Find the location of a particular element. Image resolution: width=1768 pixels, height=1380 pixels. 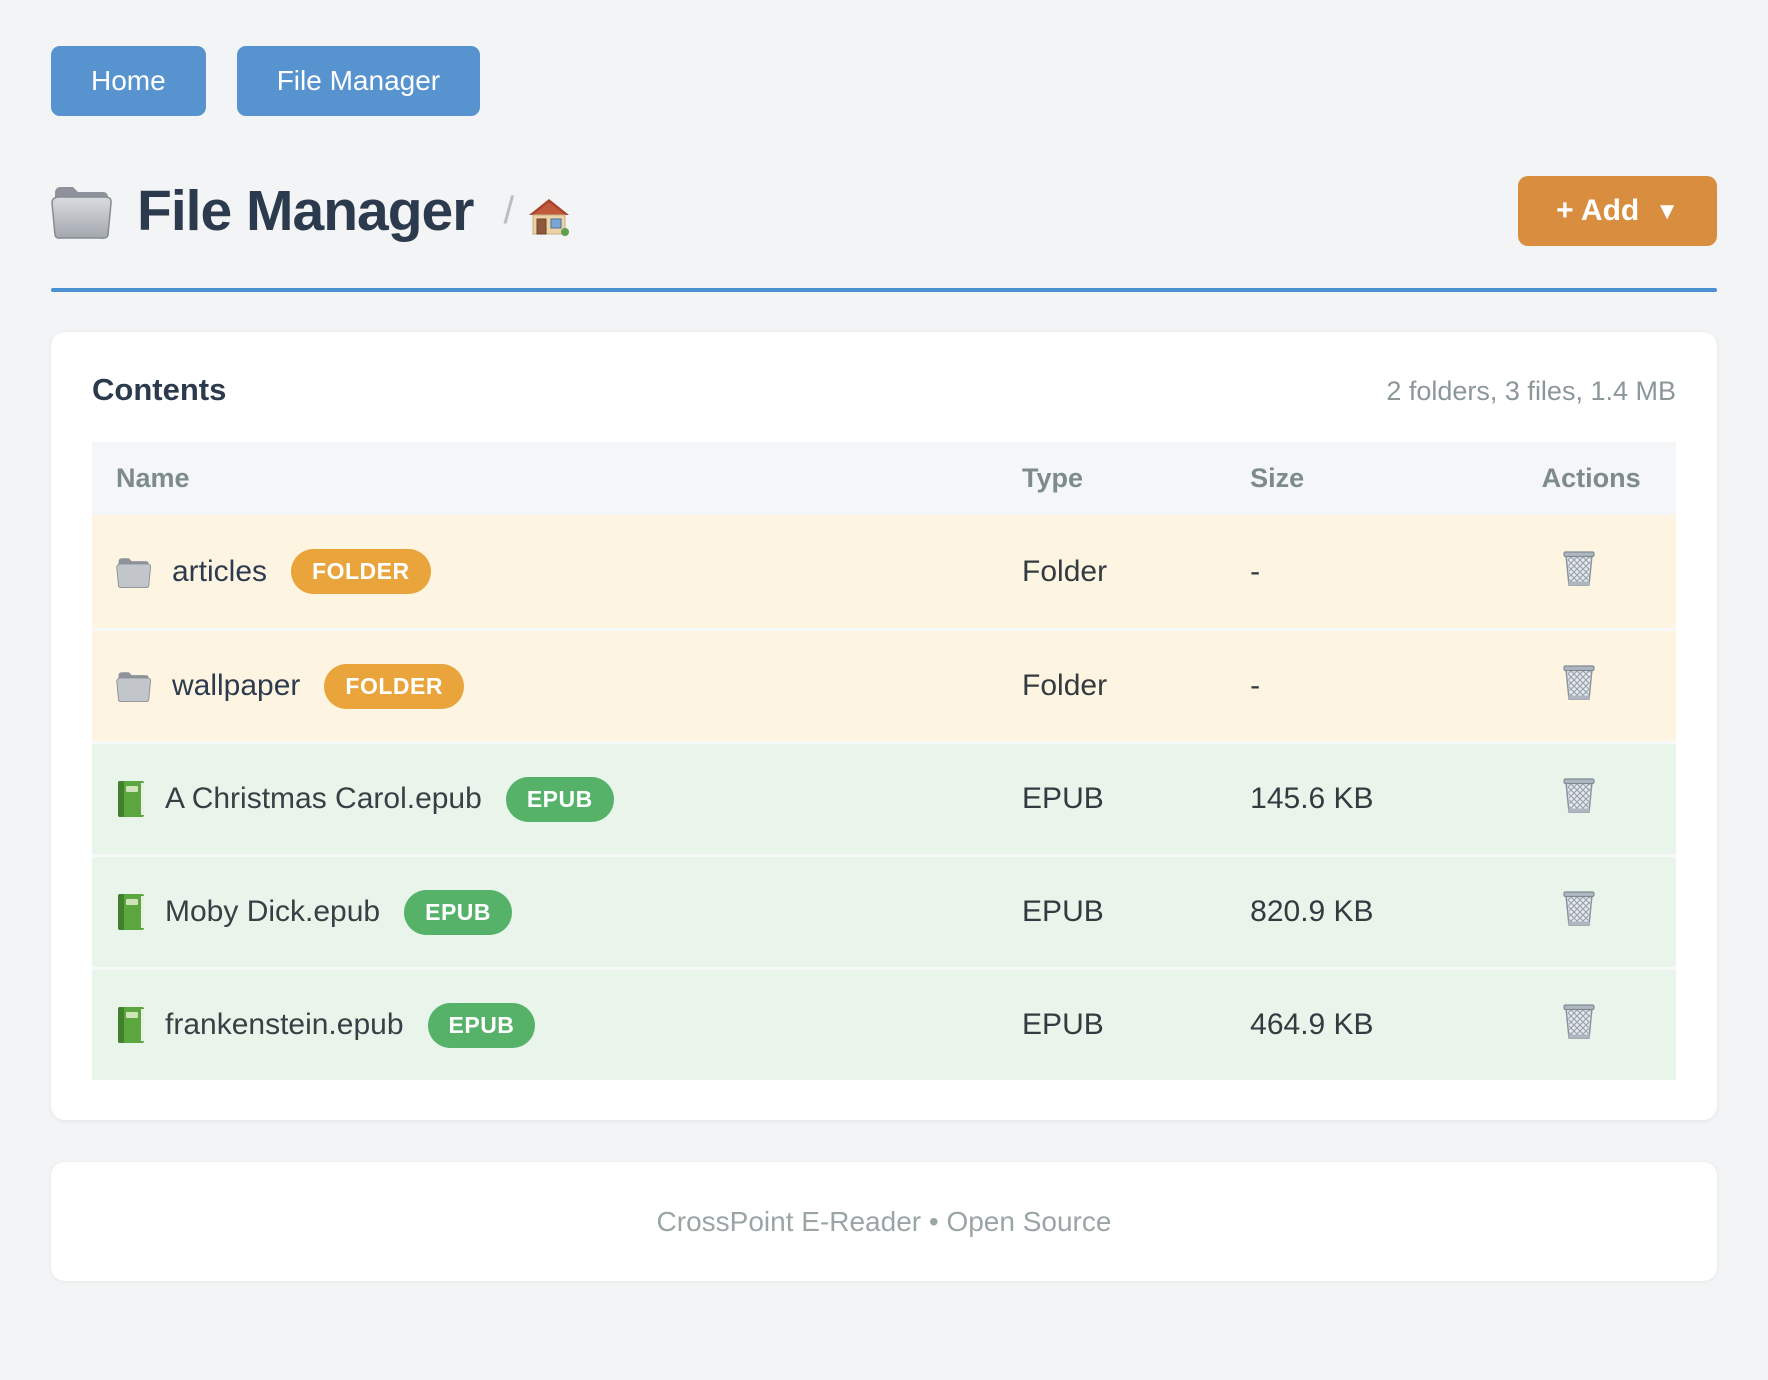

add-button: + Add ▼ is located at coordinates (1617, 211).